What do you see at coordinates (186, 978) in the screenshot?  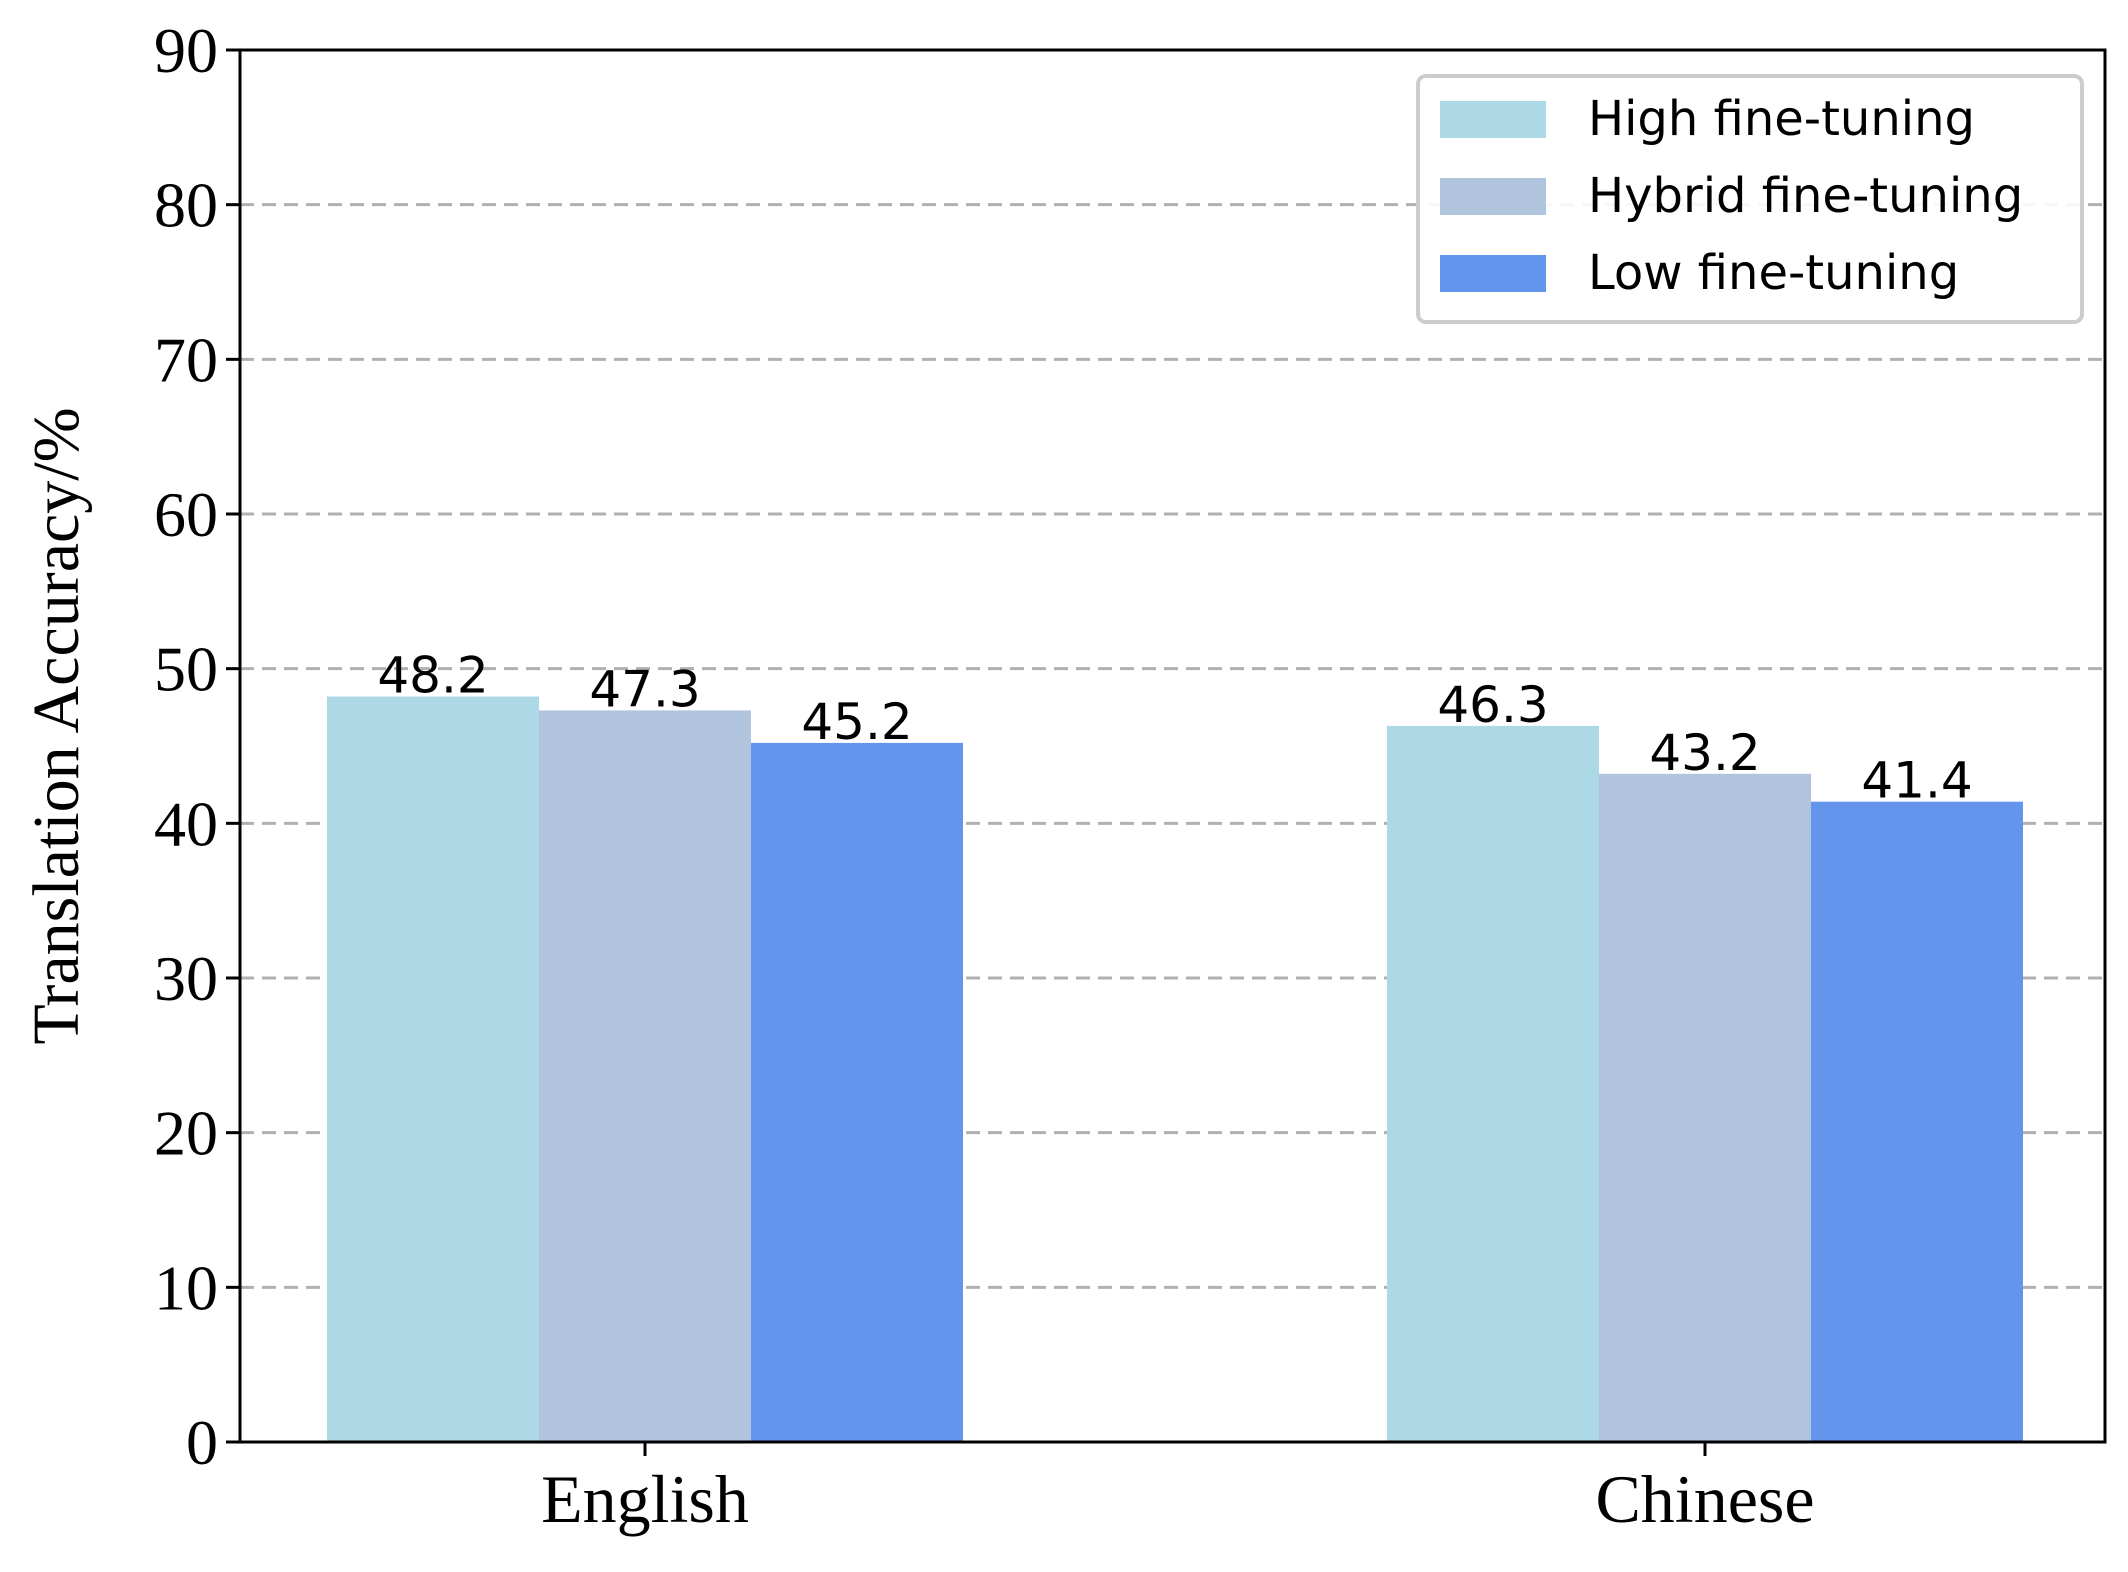 I see `y-tick-label: 30` at bounding box center [186, 978].